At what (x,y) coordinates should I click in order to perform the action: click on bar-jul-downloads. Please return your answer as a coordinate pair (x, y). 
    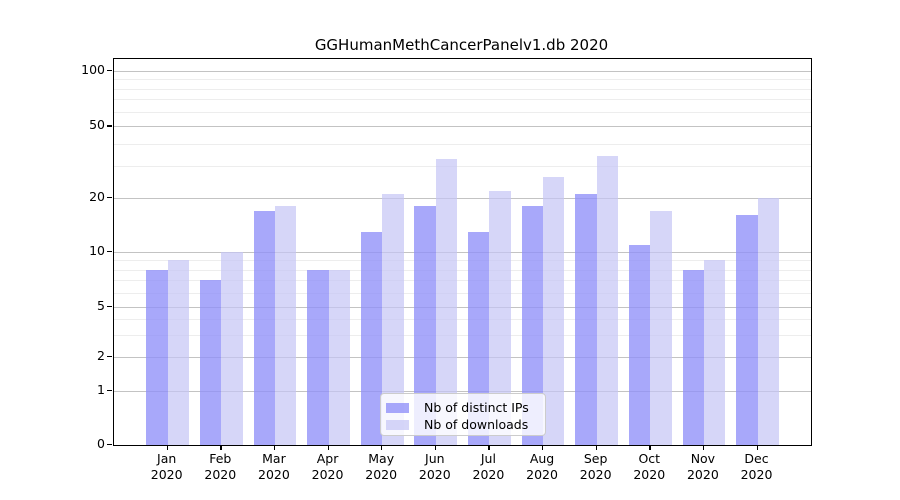
    Looking at the image, I should click on (500, 317).